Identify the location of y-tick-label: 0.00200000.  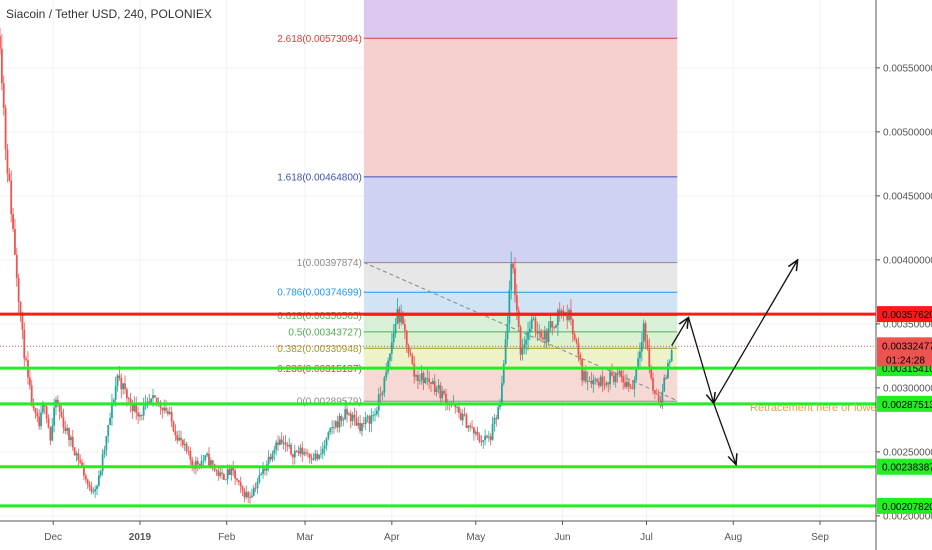
(907, 516).